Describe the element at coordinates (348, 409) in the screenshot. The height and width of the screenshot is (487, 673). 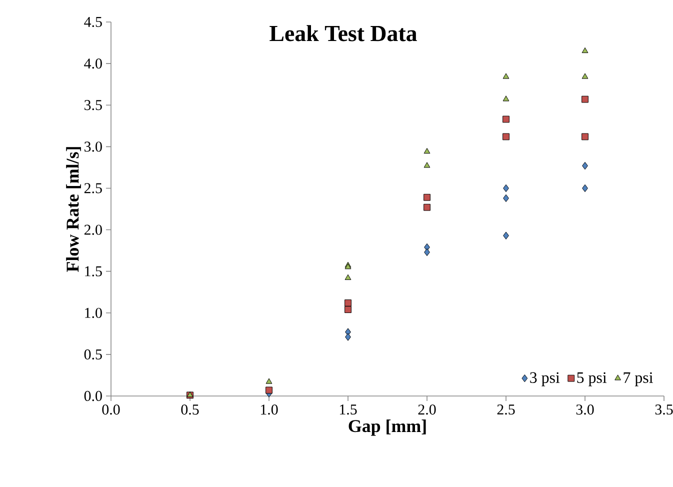
I see `x-tick-label: 1.5` at that location.